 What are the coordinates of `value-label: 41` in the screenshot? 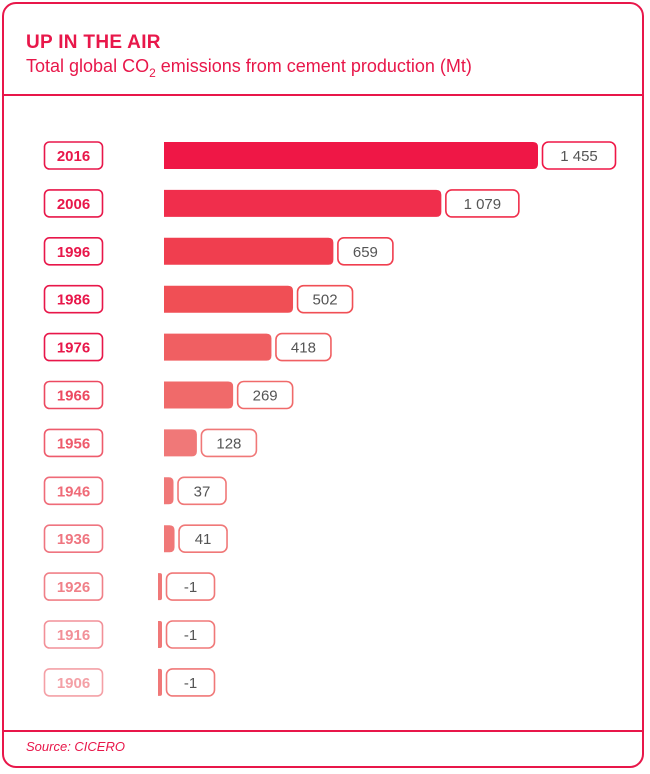 It's located at (203, 539).